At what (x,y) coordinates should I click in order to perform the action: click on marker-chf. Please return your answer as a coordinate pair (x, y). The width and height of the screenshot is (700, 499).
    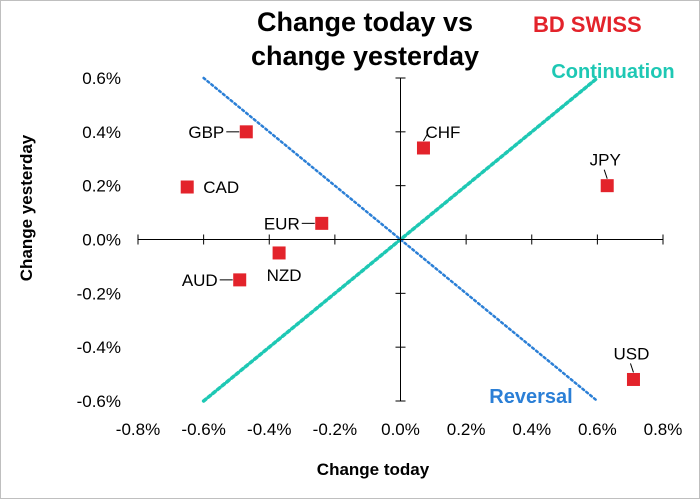
    Looking at the image, I should click on (423, 148).